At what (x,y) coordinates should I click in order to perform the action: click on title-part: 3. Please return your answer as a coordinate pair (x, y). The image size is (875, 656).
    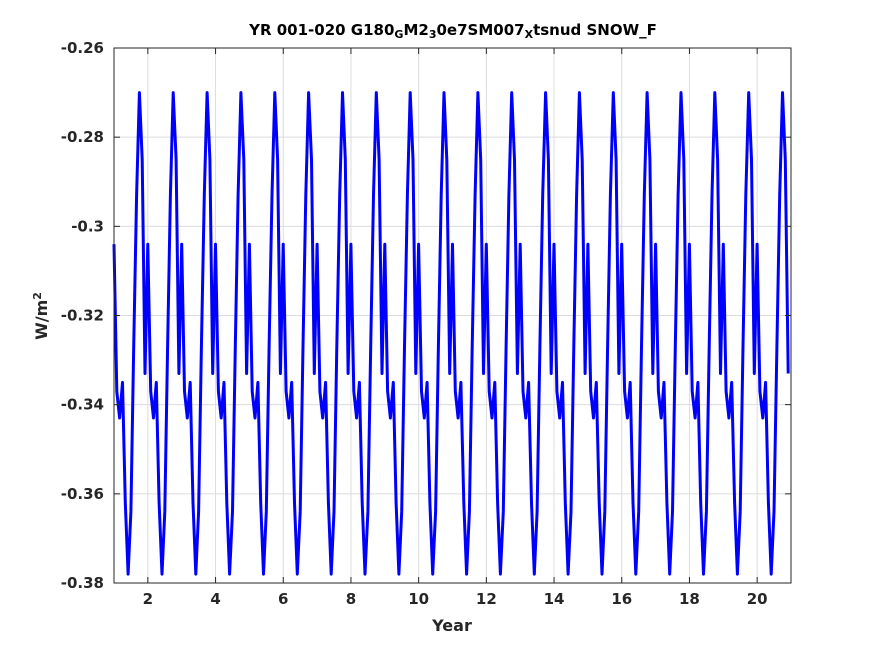
    Looking at the image, I should click on (433, 34).